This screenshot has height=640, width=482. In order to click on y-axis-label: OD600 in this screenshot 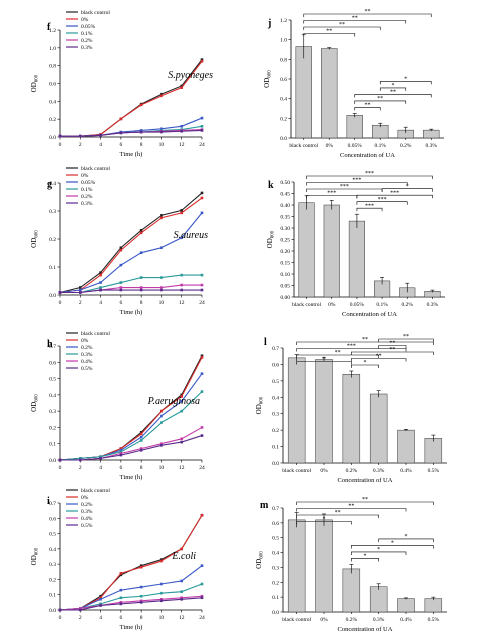, I will do `click(35, 239)`.